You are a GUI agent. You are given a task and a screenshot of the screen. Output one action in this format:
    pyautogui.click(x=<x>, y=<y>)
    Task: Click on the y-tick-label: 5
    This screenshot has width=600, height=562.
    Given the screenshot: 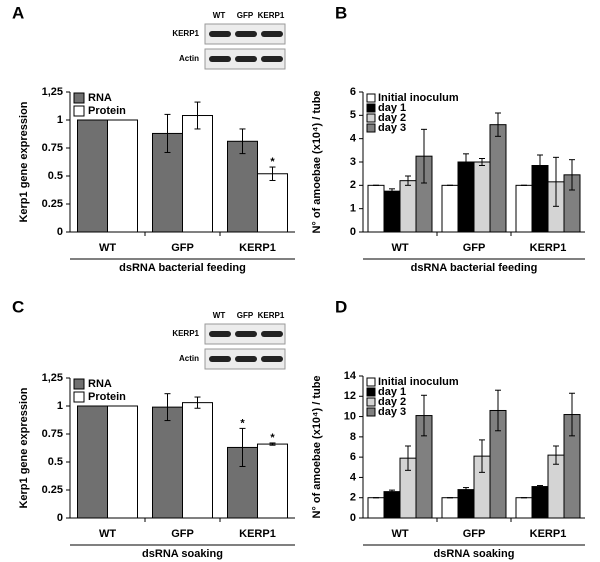 What is the action you would take?
    pyautogui.click(x=353, y=115)
    